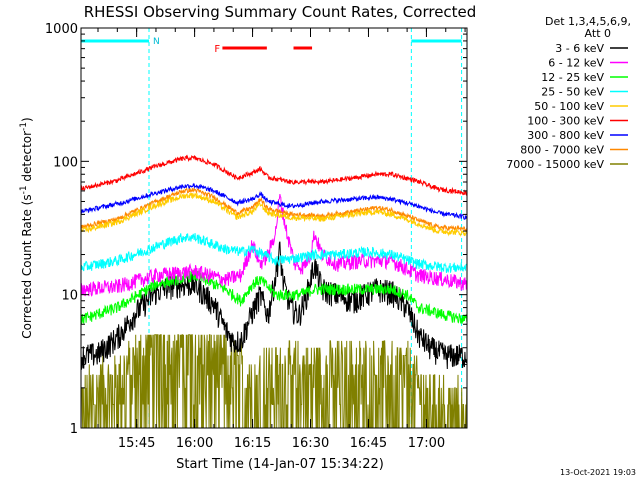 This screenshot has height=480, width=640. Describe the element at coordinates (588, 21) in the screenshot. I see `legend-header-line1: Det 1,3,4,5,6,9,` at that location.